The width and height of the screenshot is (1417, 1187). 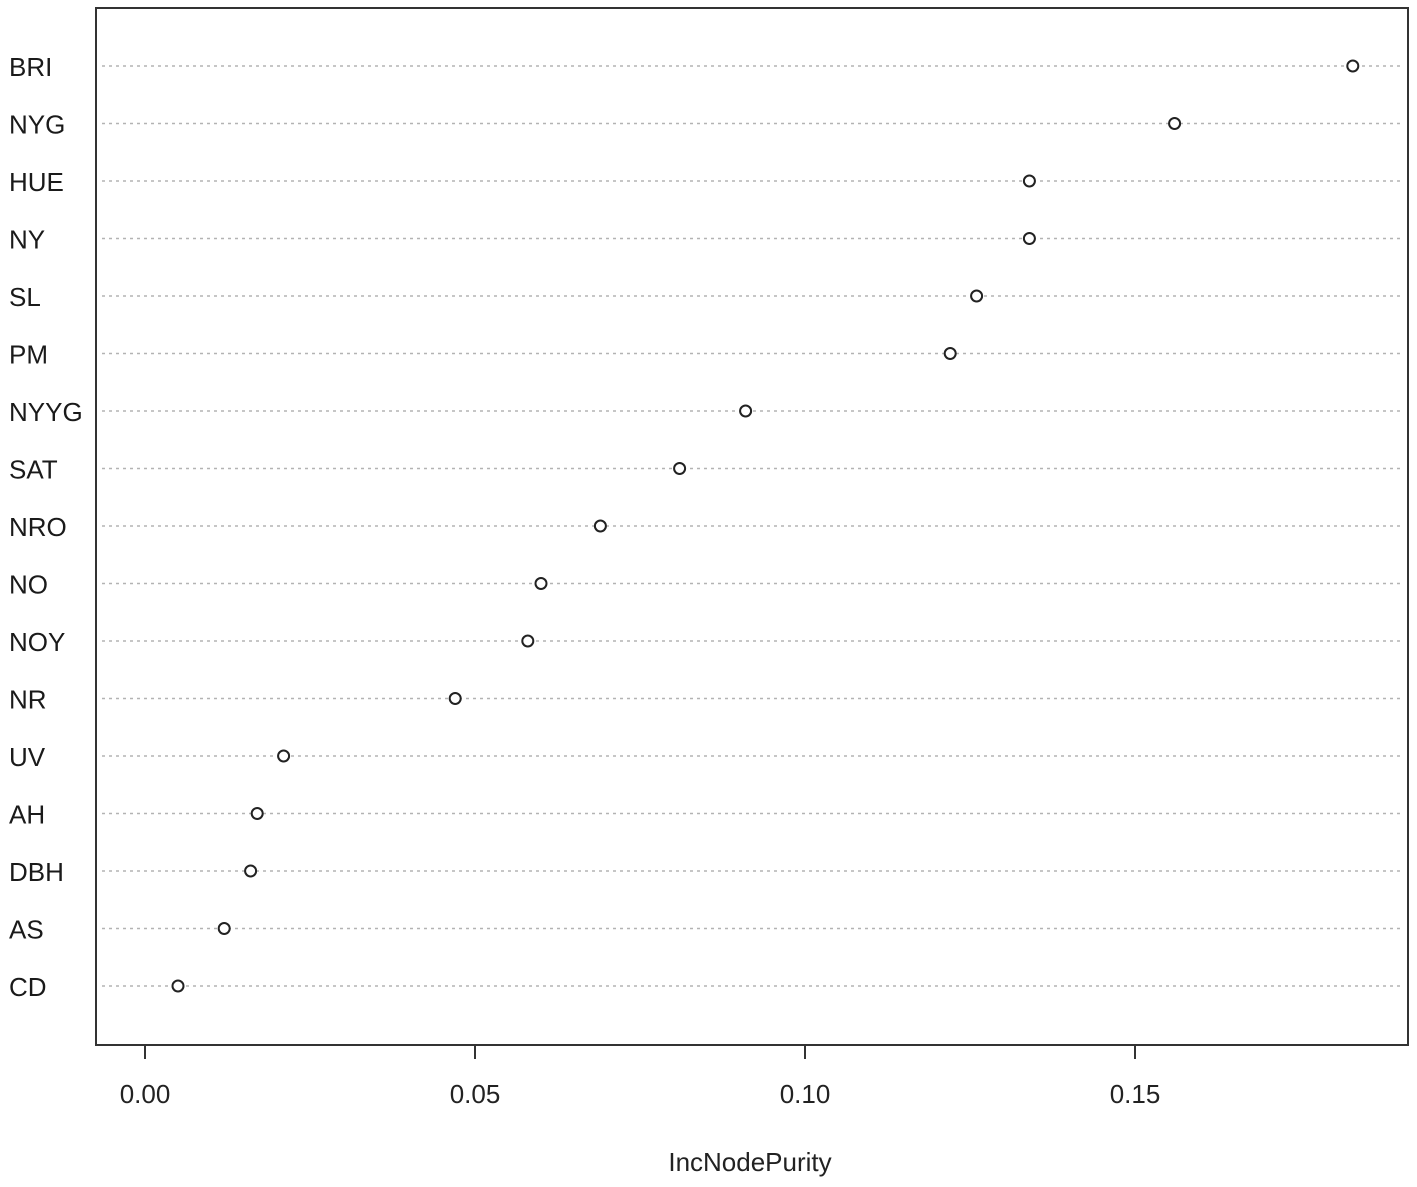 What do you see at coordinates (257, 813) in the screenshot?
I see `data-point-ah` at bounding box center [257, 813].